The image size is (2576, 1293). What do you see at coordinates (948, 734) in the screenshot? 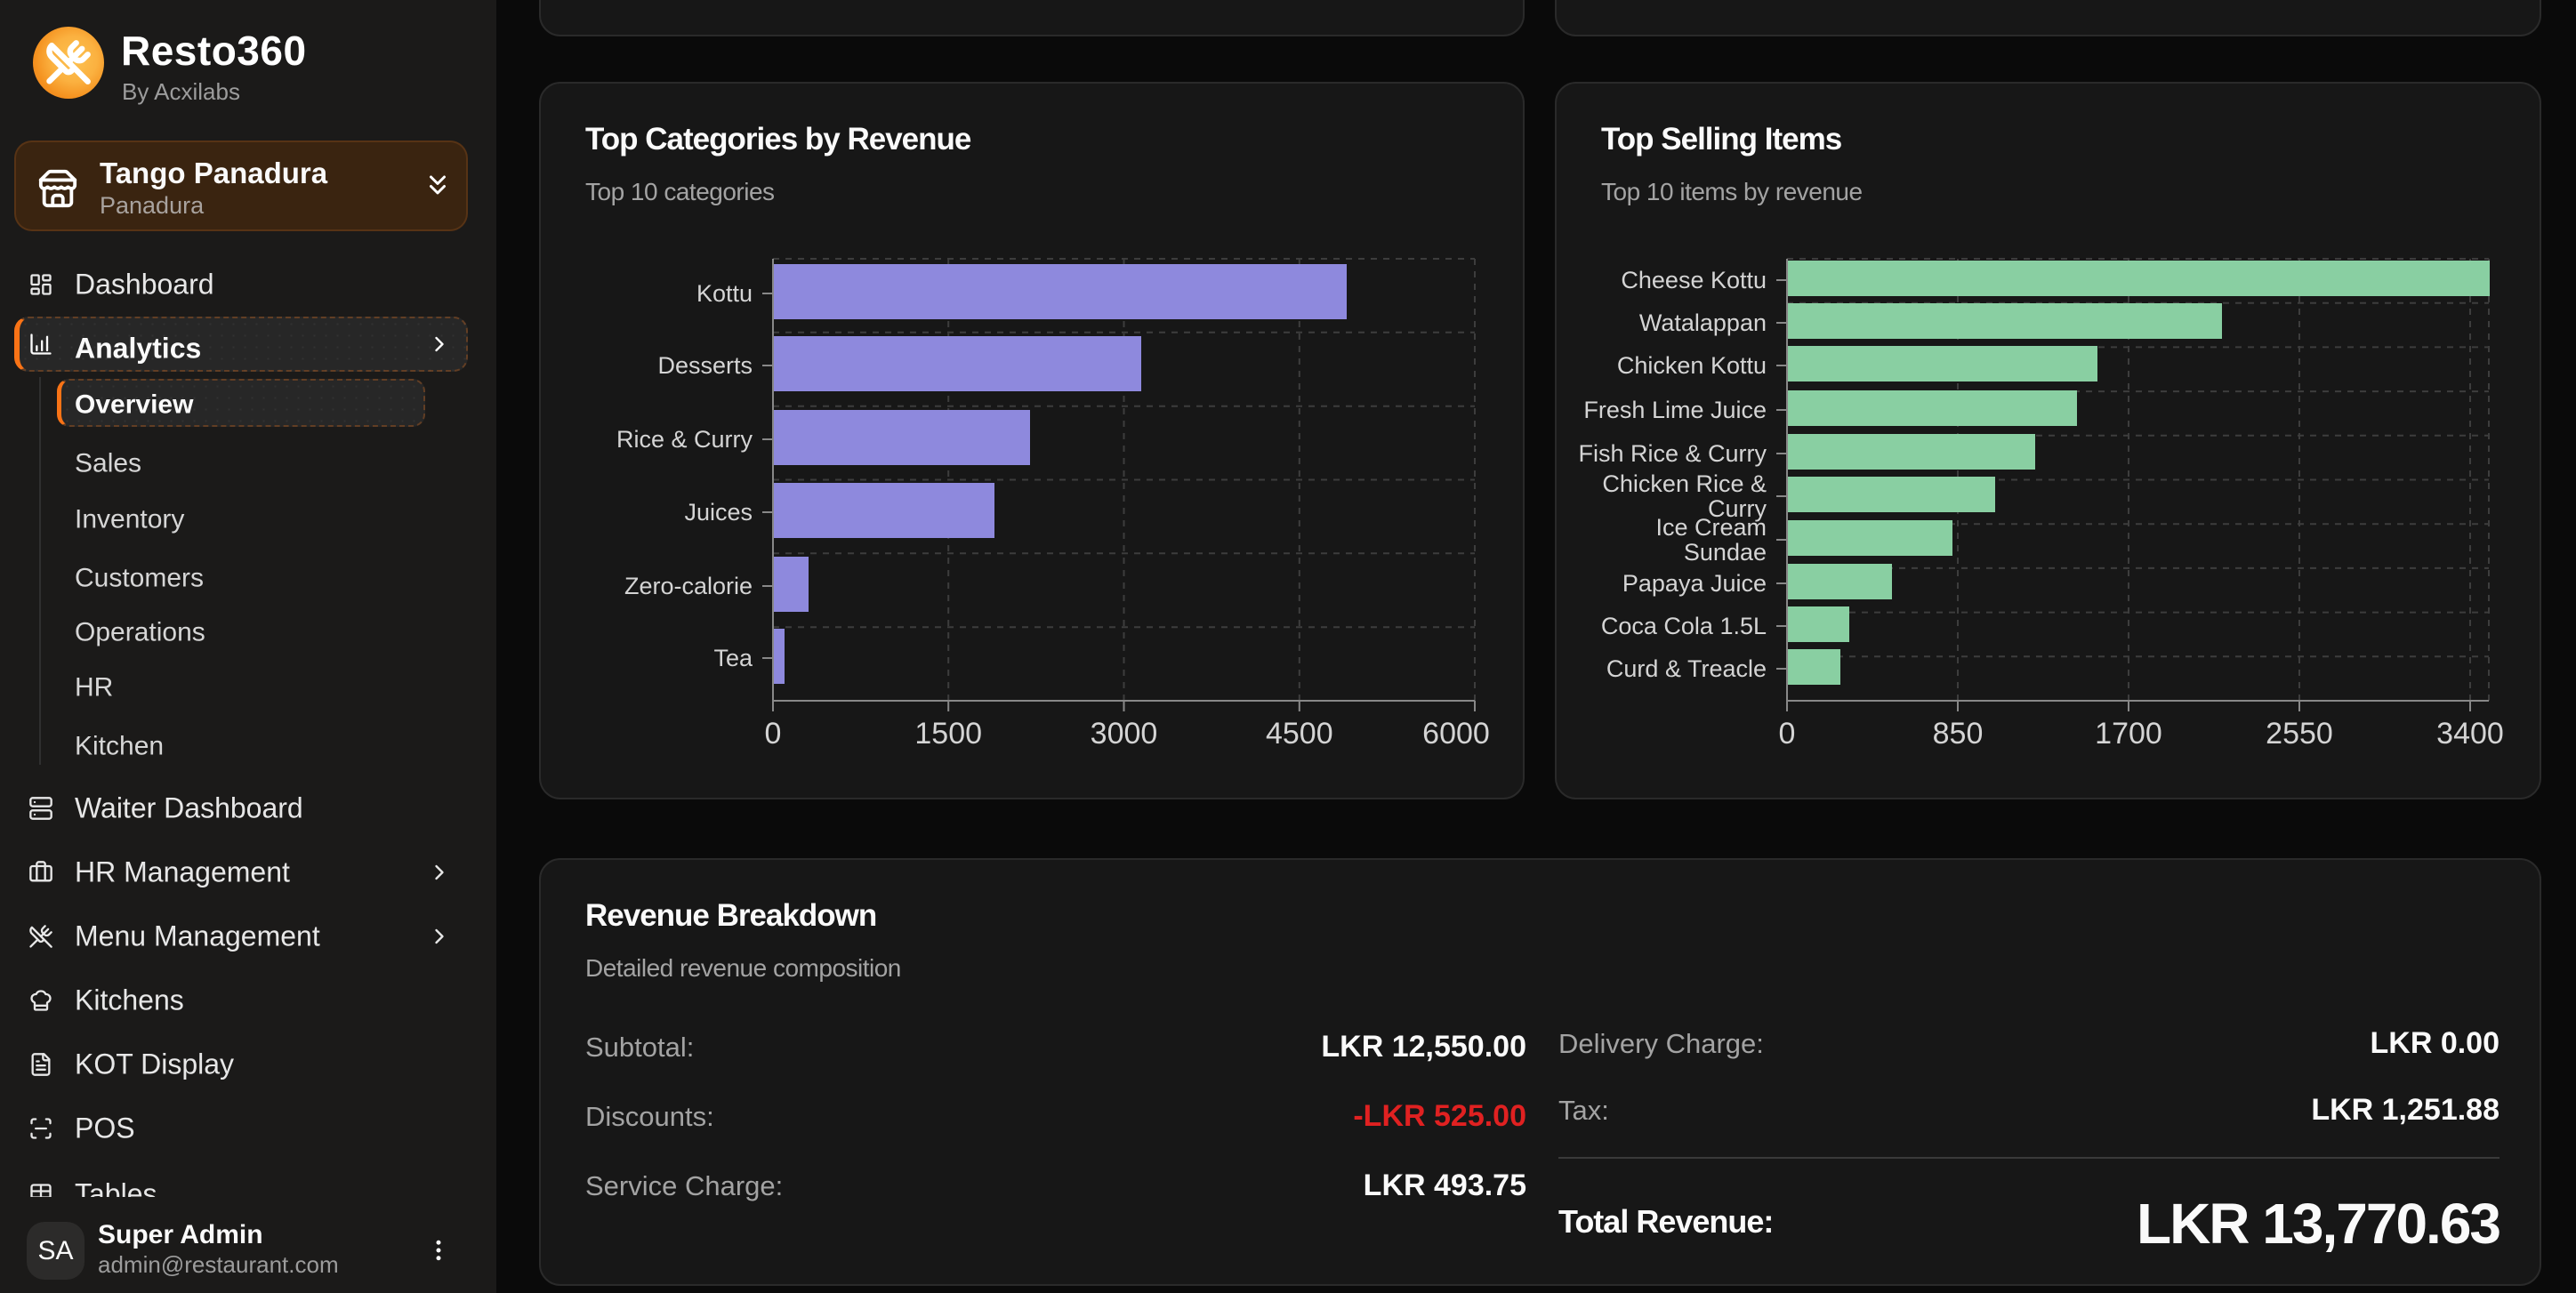
I see `svg-text: 1500` at bounding box center [948, 734].